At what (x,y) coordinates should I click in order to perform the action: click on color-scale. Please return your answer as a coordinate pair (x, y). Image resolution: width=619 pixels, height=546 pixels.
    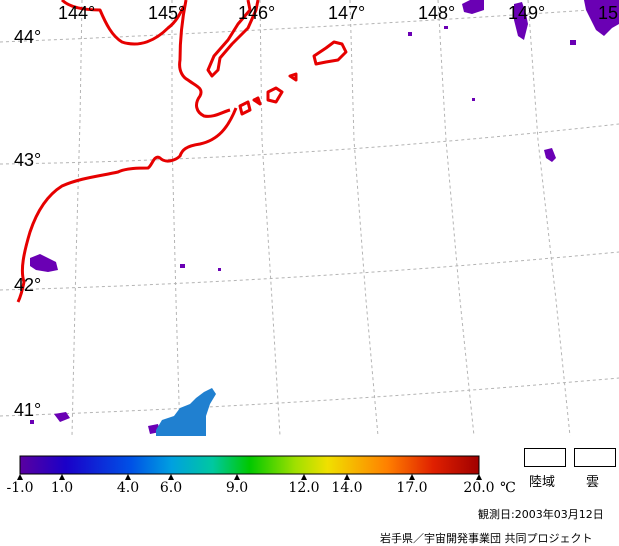
    Looking at the image, I should click on (249, 467).